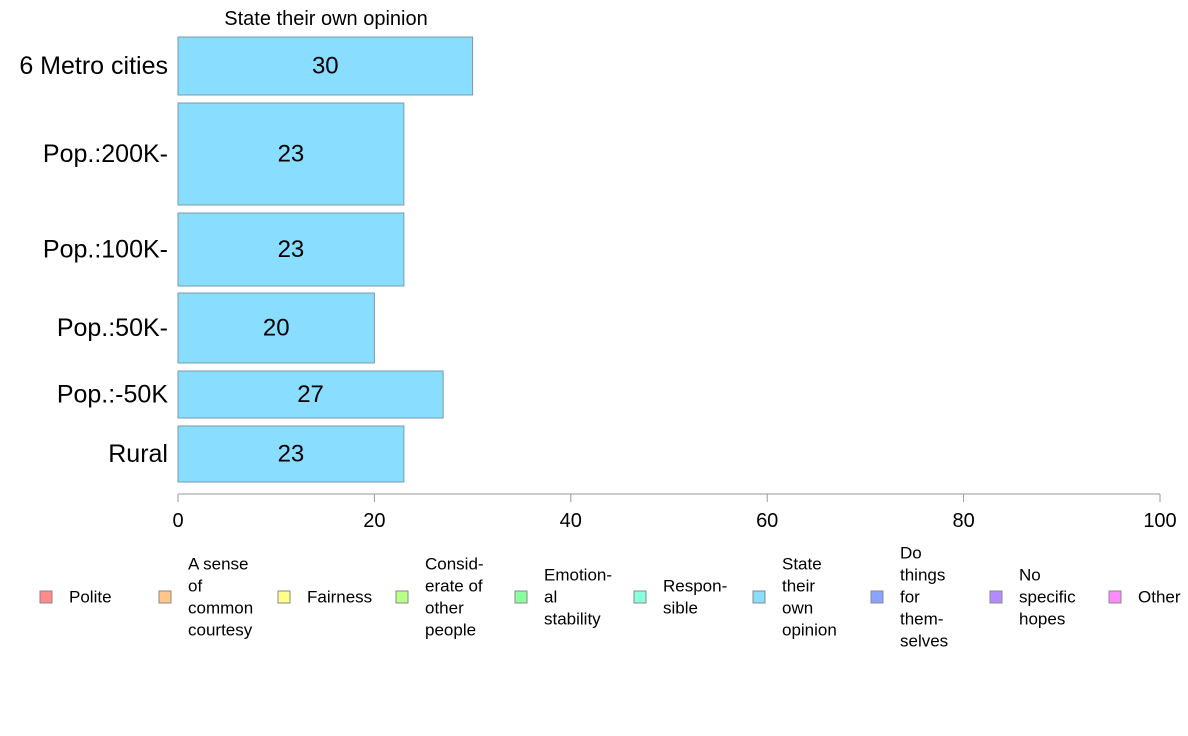  I want to click on legend-item: Emotion-al stability, so click(563, 597).